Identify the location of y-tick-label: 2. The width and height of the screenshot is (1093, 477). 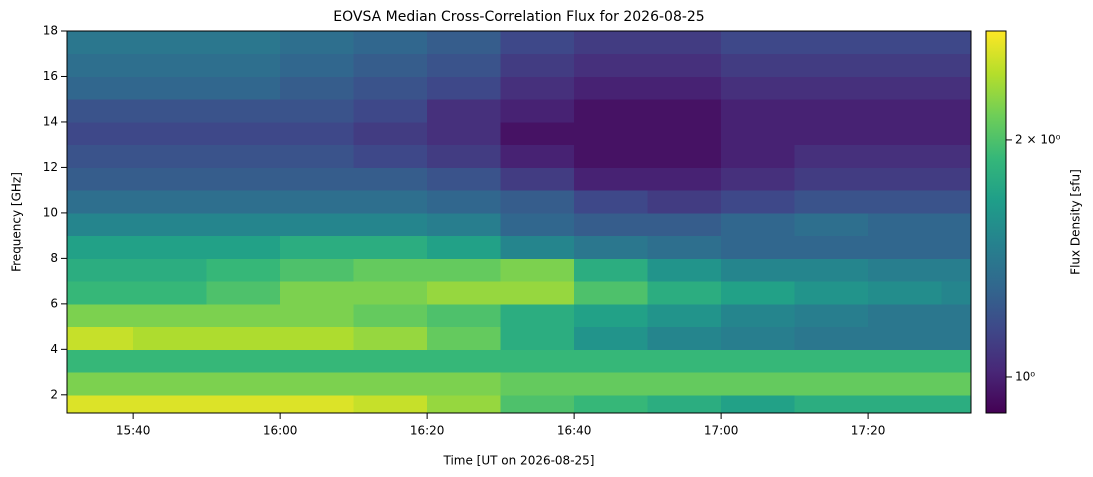
(54, 394).